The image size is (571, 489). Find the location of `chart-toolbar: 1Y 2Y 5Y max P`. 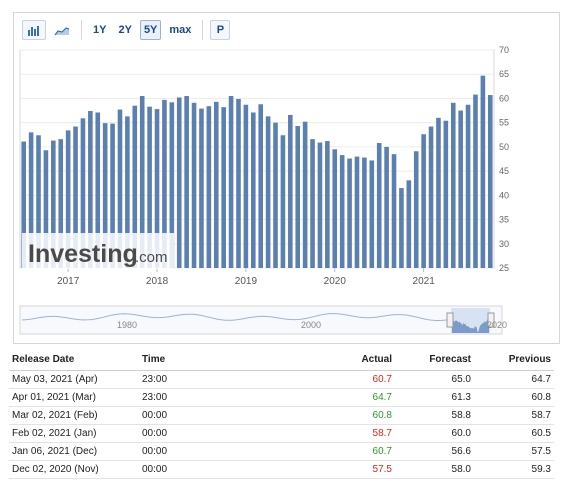

chart-toolbar: 1Y 2Y 5Y max P is located at coordinates (128, 30).